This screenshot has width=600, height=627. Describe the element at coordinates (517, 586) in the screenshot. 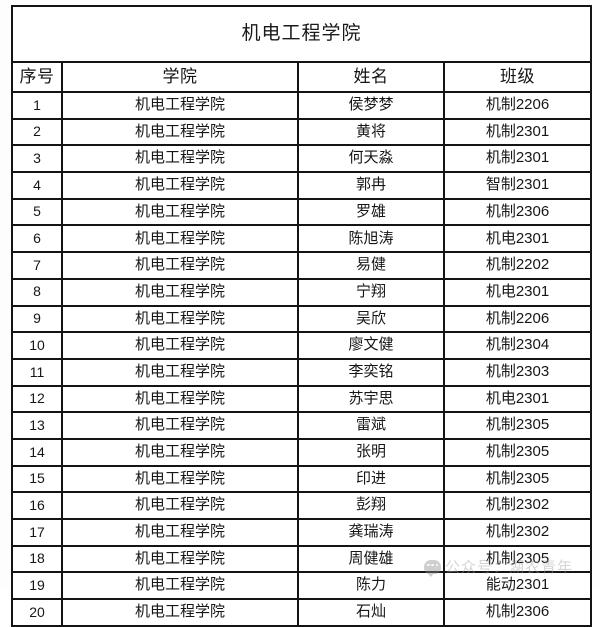

I see `cell-class: 能动2301` at that location.